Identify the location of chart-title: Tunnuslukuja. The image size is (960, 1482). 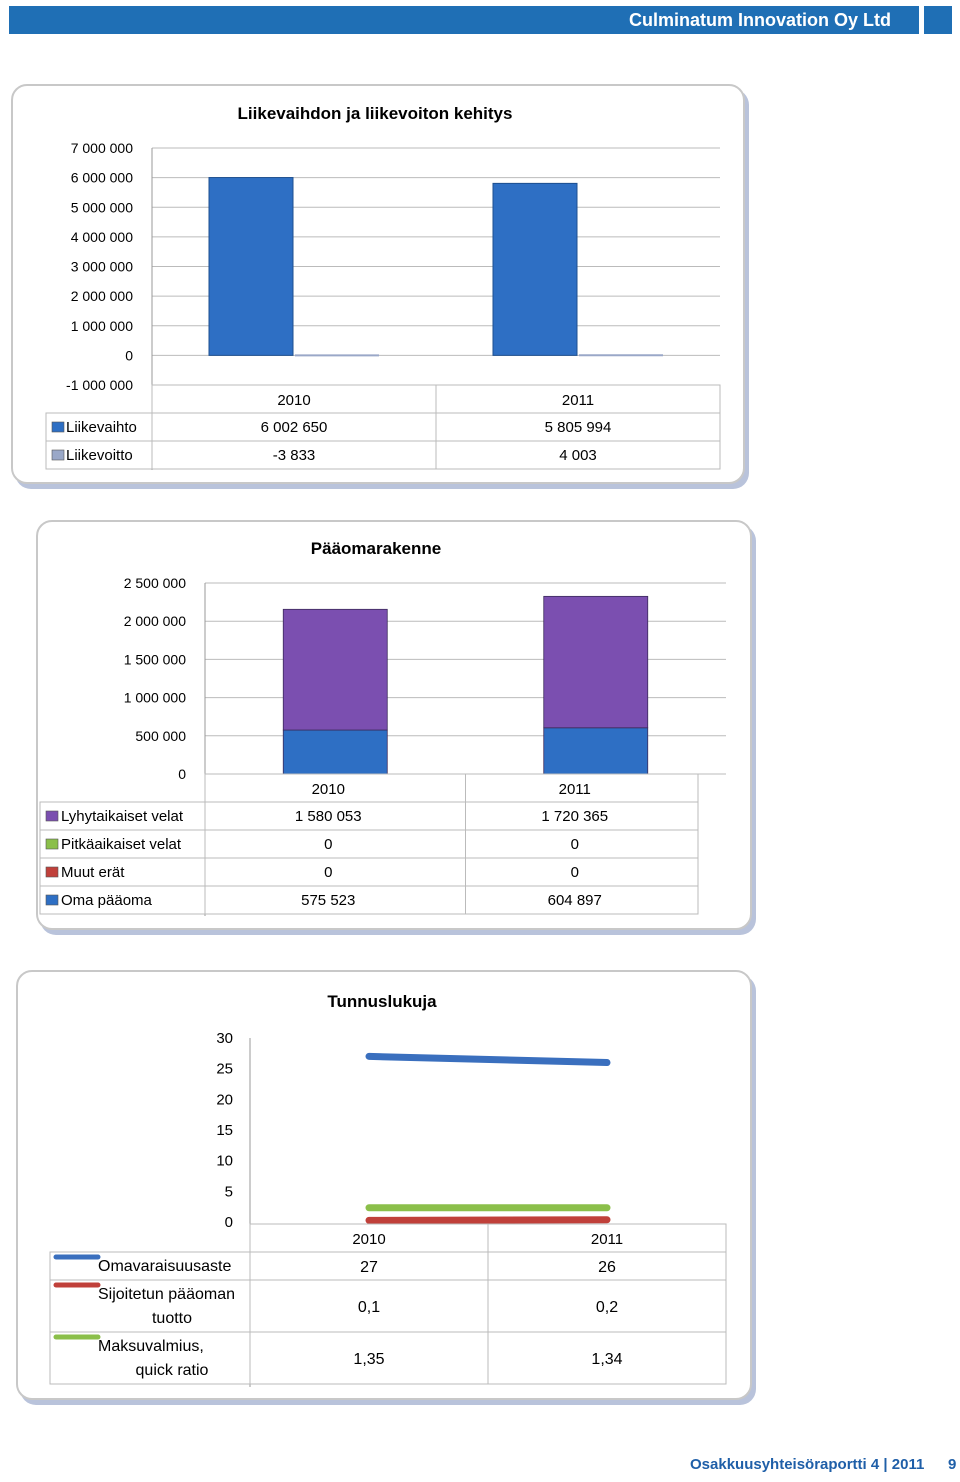
(382, 1001).